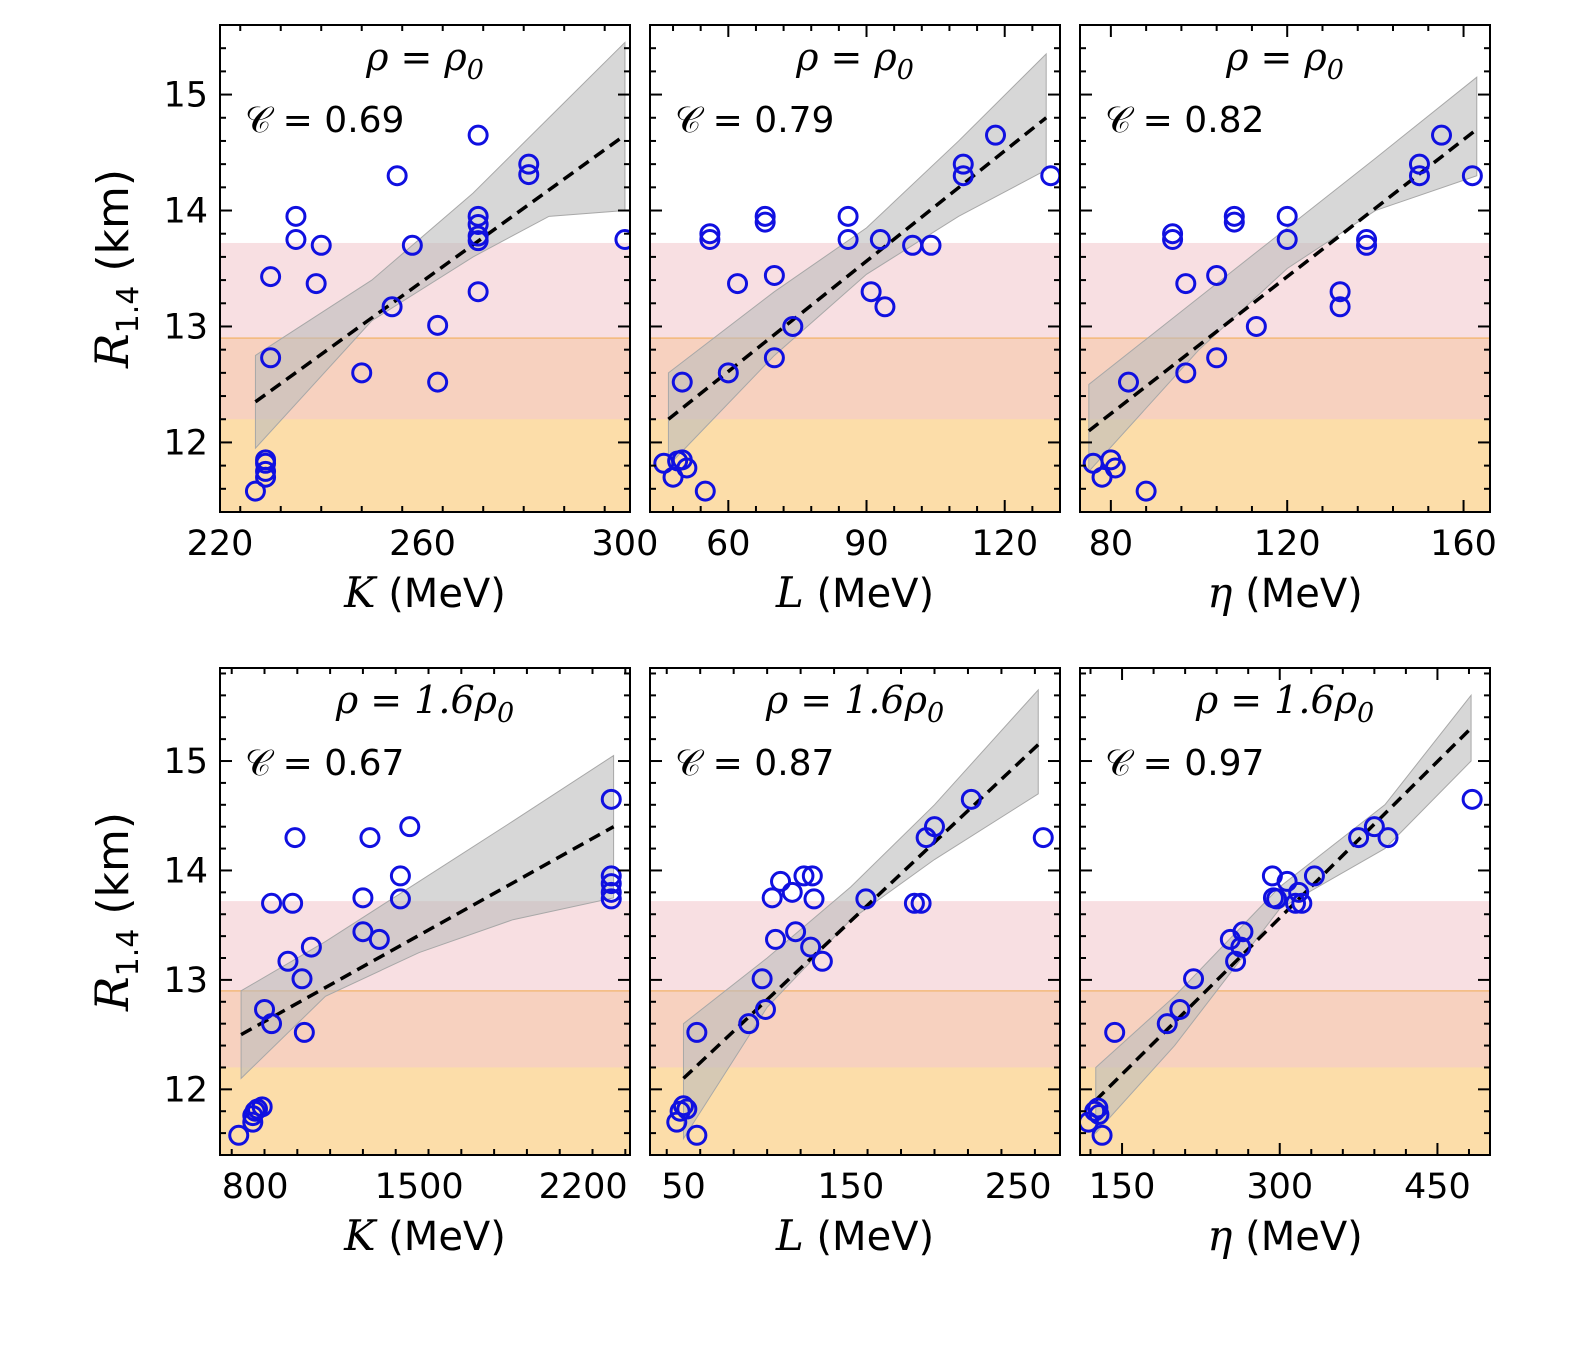  I want to click on x-axis-label: K (MeV), so click(424, 592).